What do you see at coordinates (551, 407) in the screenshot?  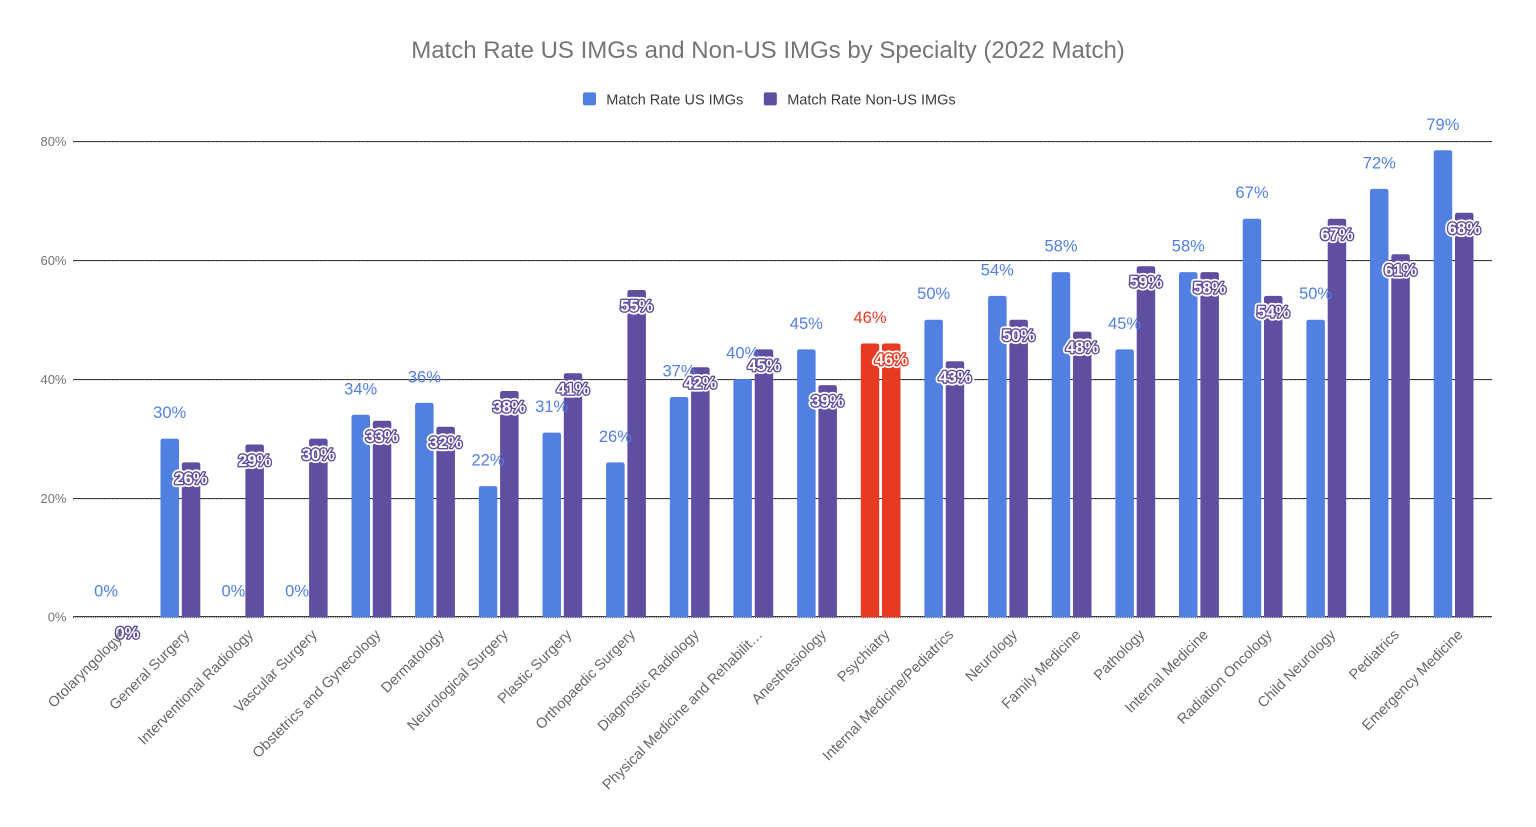 I see `svg-text: 31%` at bounding box center [551, 407].